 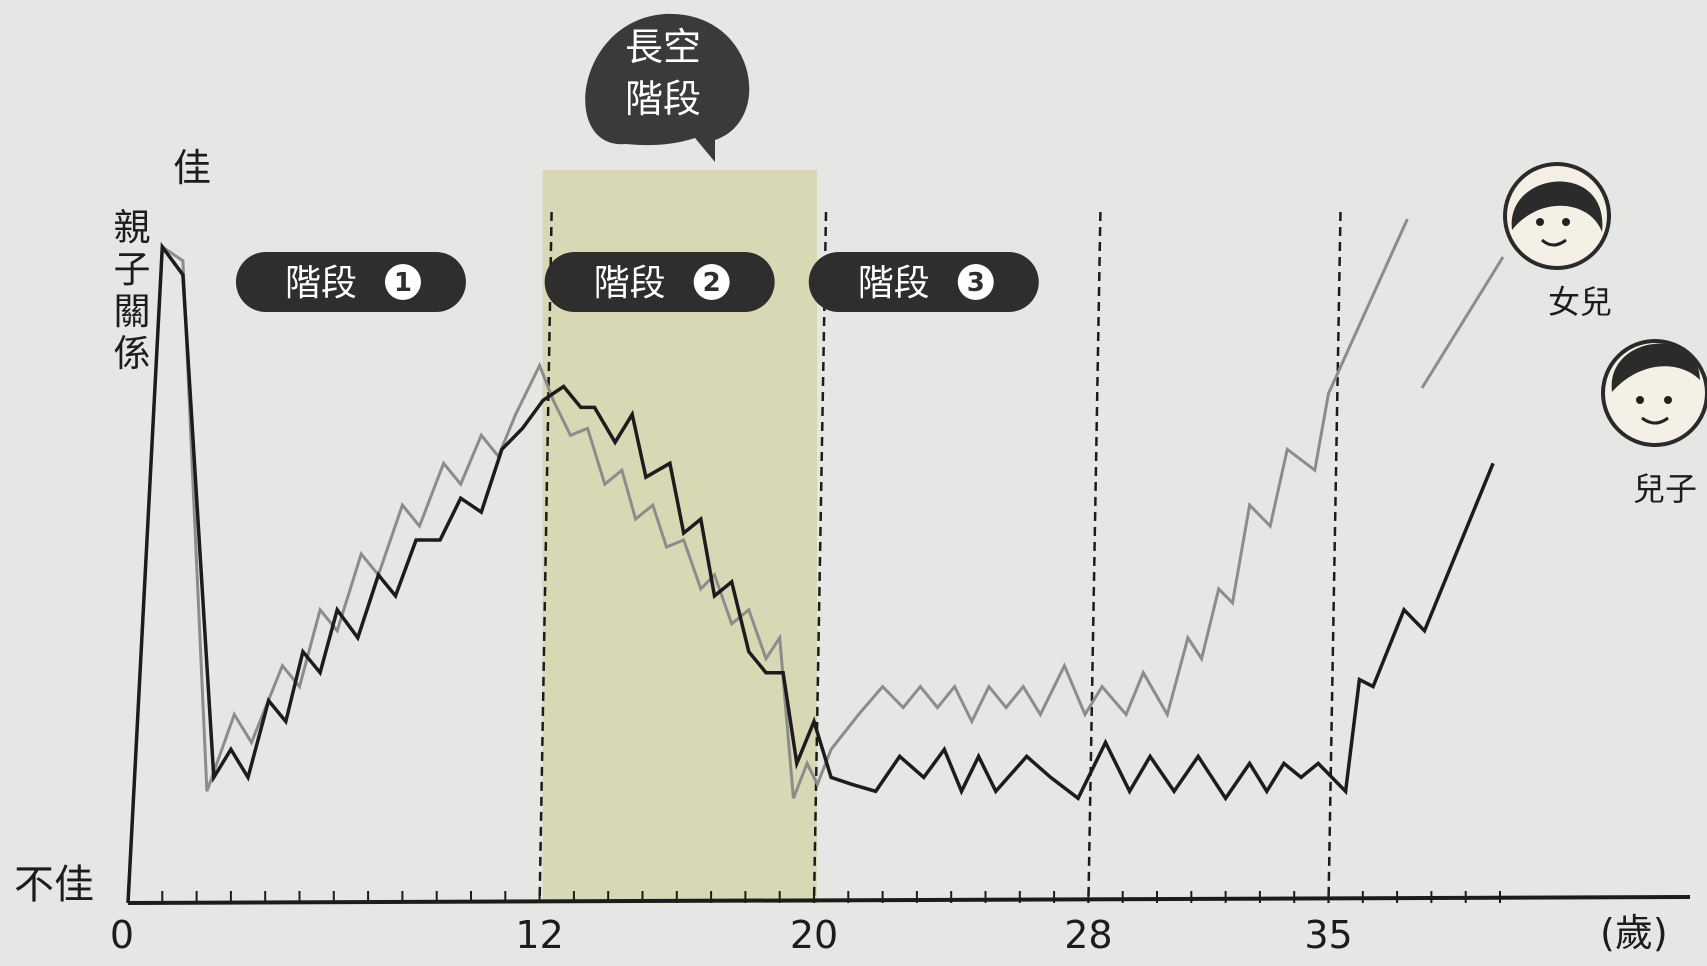 I want to click on x-tick-labels: 0 12 20 28 35, so click(x=731, y=935).